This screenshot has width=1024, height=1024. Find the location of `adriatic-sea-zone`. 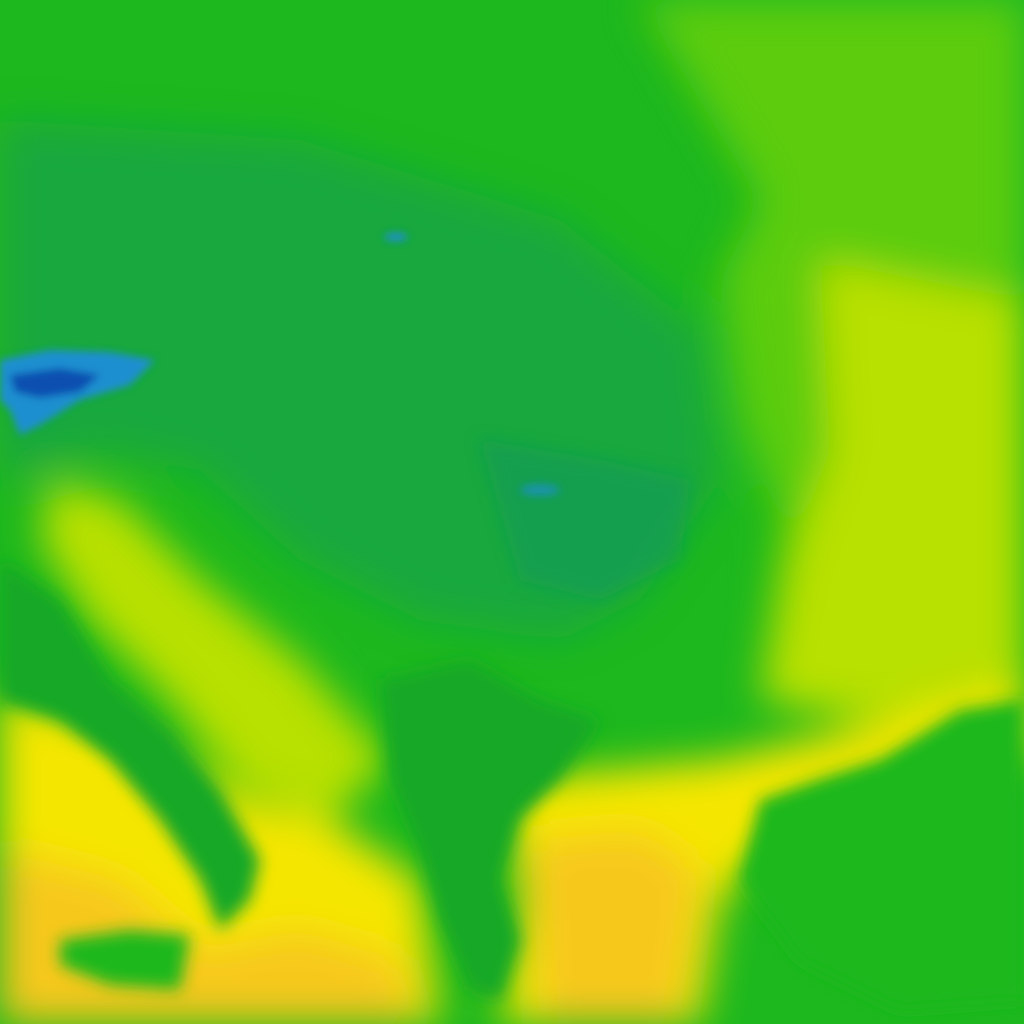

adriatic-sea-zone is located at coordinates (215, 650).